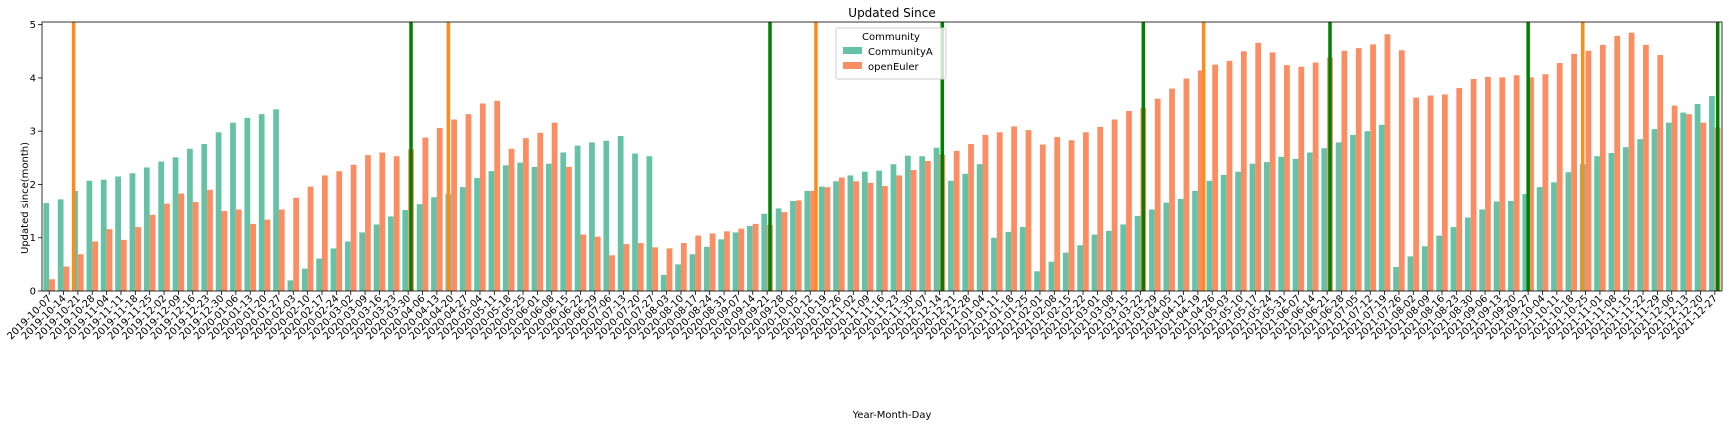 This screenshot has height=425, width=1729. Describe the element at coordinates (852, 50) in the screenshot. I see `legend-swatch-communitya` at that location.